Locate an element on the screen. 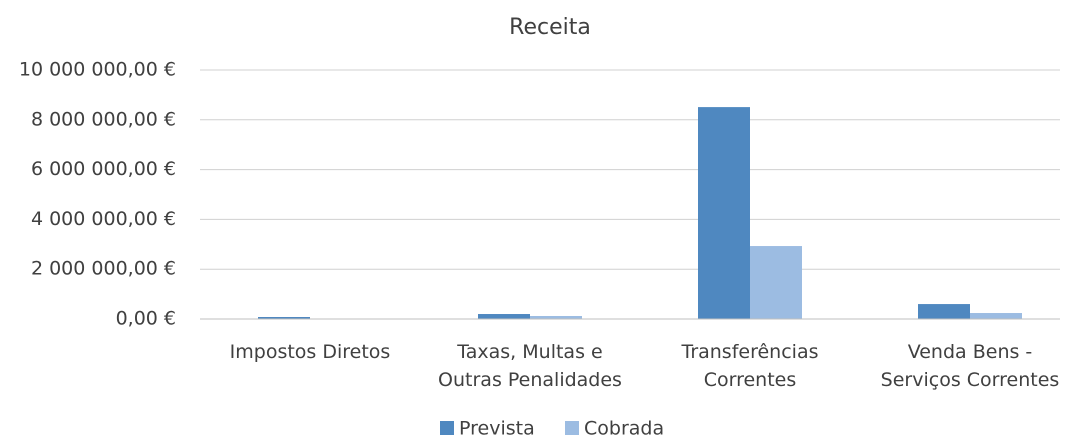 This screenshot has height=441, width=1067. chart-title: Receita is located at coordinates (550, 27).